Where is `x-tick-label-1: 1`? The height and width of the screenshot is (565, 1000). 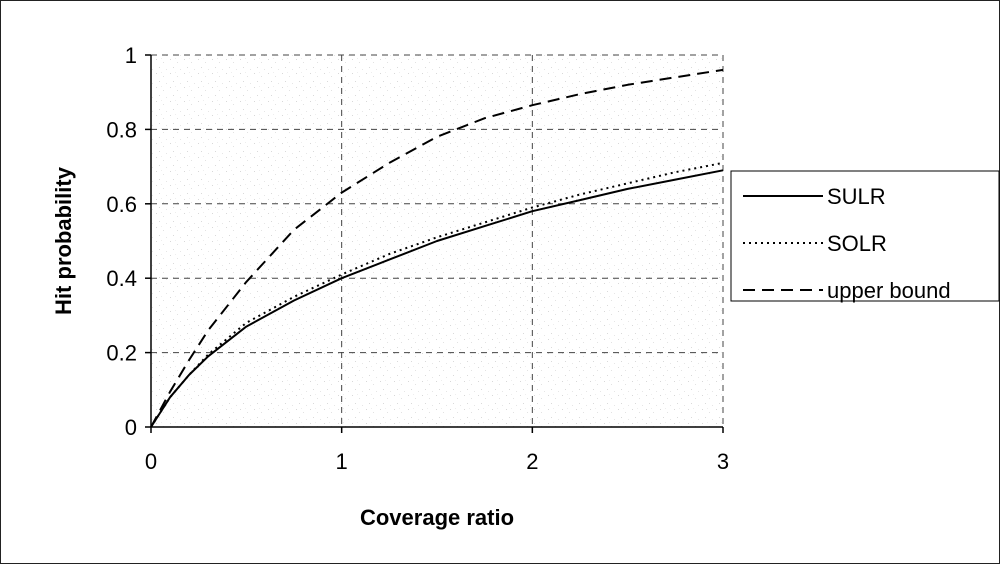
x-tick-label-1: 1 is located at coordinates (342, 461).